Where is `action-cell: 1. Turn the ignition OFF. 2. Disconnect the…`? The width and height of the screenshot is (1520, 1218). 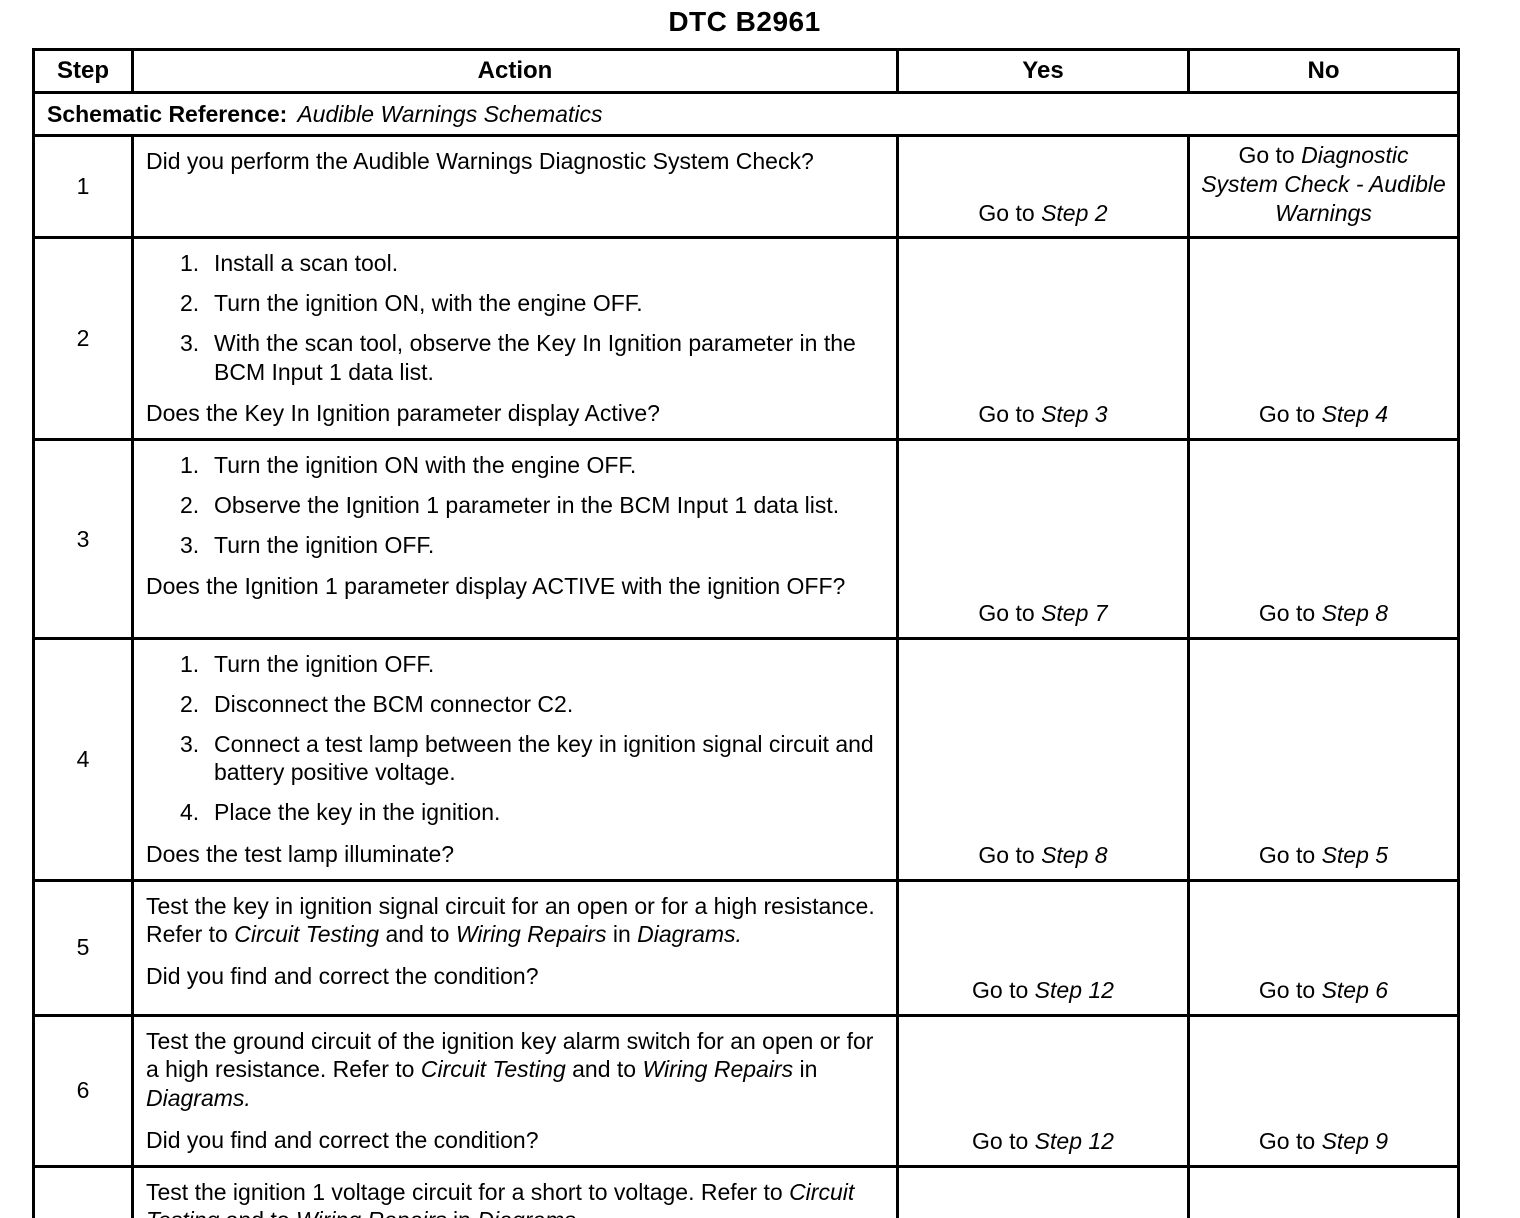 action-cell: 1. Turn the ignition OFF. 2. Disconnect the… is located at coordinates (515, 759).